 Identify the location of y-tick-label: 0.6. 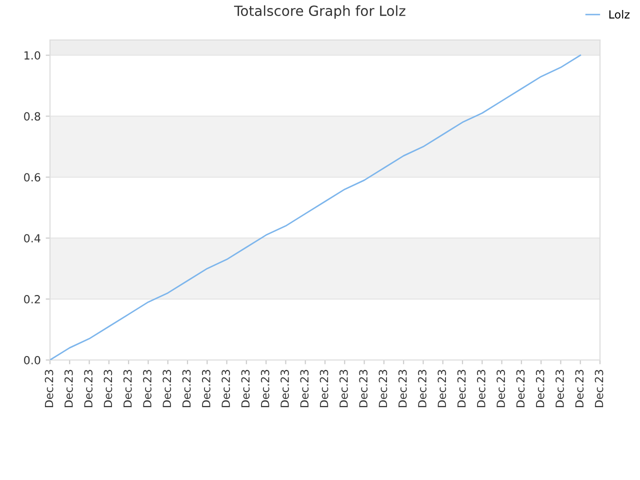
(32, 177).